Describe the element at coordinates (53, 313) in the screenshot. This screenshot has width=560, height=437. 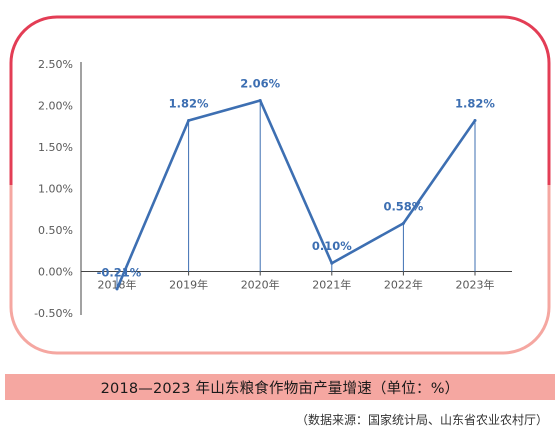
I see `y-tick-label: -0.50%` at that location.